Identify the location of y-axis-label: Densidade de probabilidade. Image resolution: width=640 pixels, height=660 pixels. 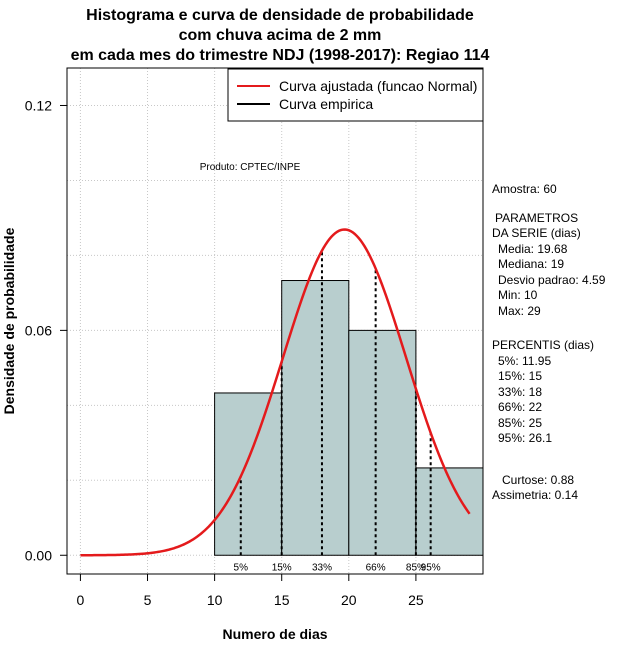
(9, 320).